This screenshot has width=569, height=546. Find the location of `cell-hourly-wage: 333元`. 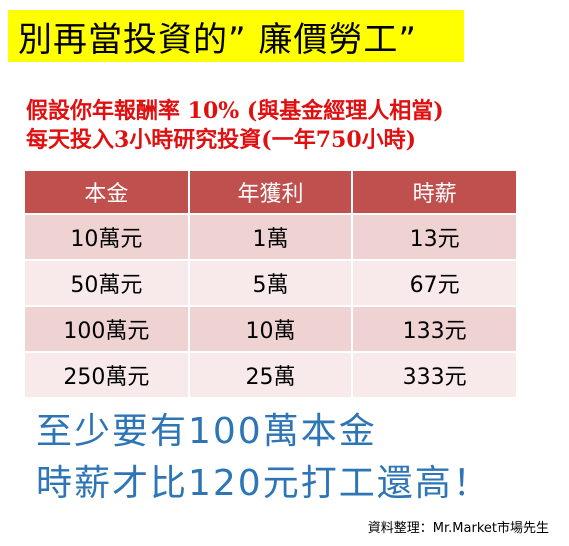

cell-hourly-wage: 333元 is located at coordinates (434, 374).